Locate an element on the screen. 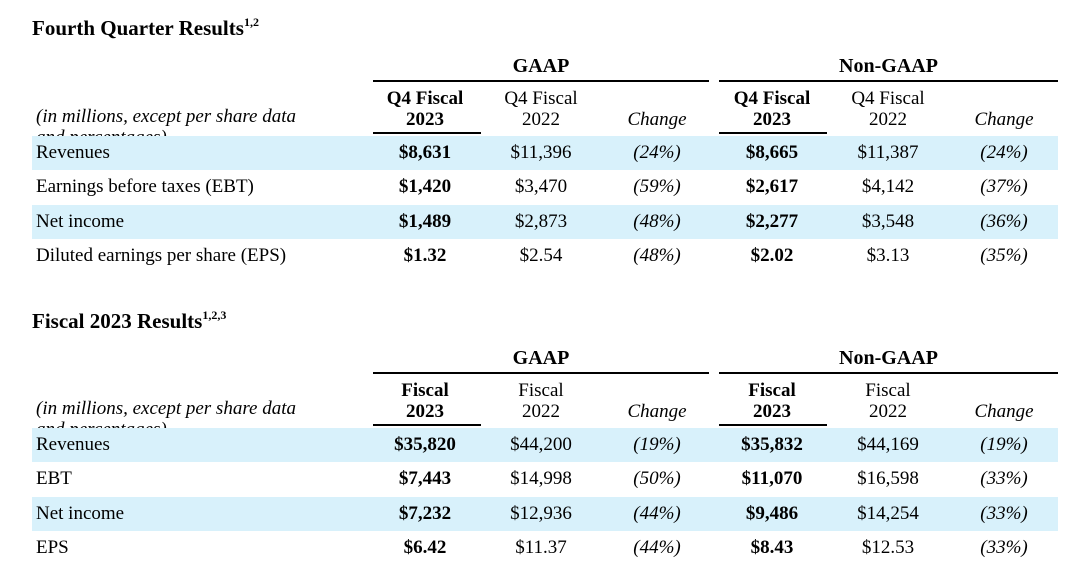 Image resolution: width=1083 pixels, height=581 pixels. fy-section-title: Fiscal 2023 Results1,2,3 is located at coordinates (129, 321).